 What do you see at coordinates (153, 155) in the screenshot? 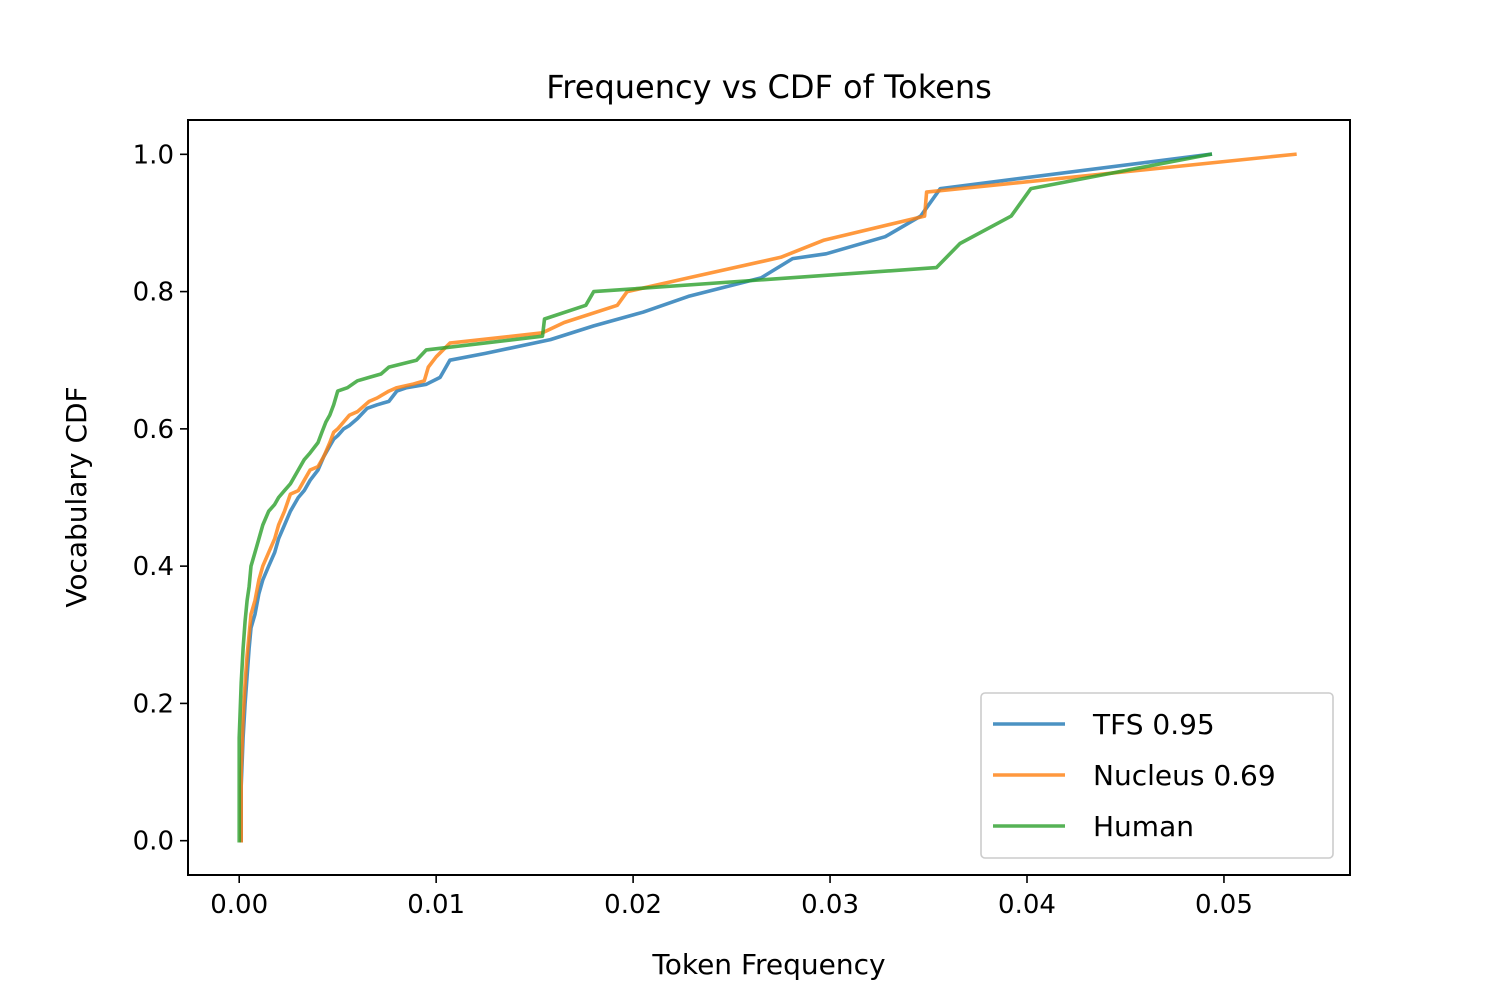
I see `y-tick-label: 1.0` at bounding box center [153, 155].